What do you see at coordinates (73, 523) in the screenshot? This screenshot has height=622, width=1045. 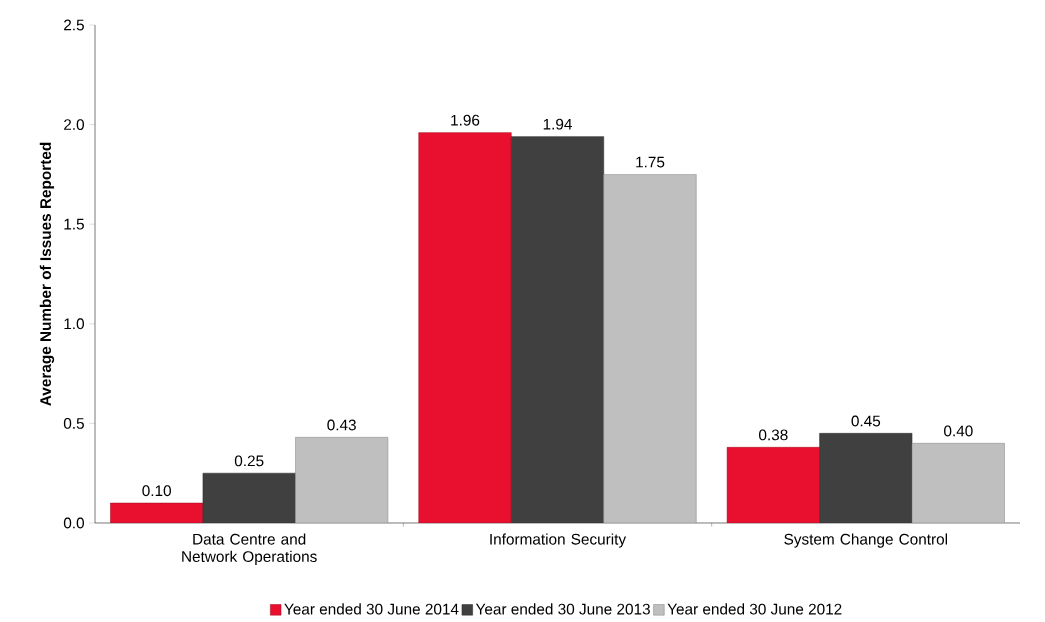 I see `text: 0.0` at bounding box center [73, 523].